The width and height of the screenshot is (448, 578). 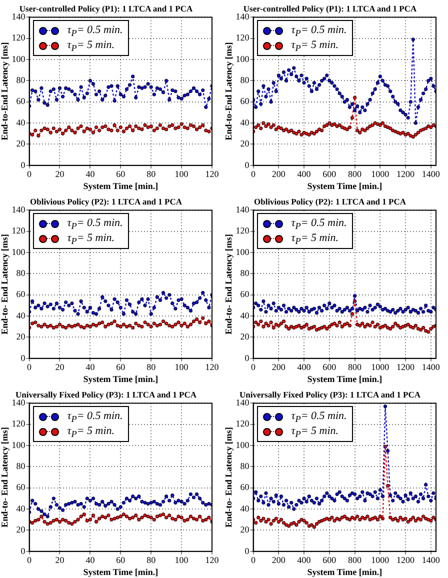 I want to click on x-tick-label: 1400, so click(x=431, y=367).